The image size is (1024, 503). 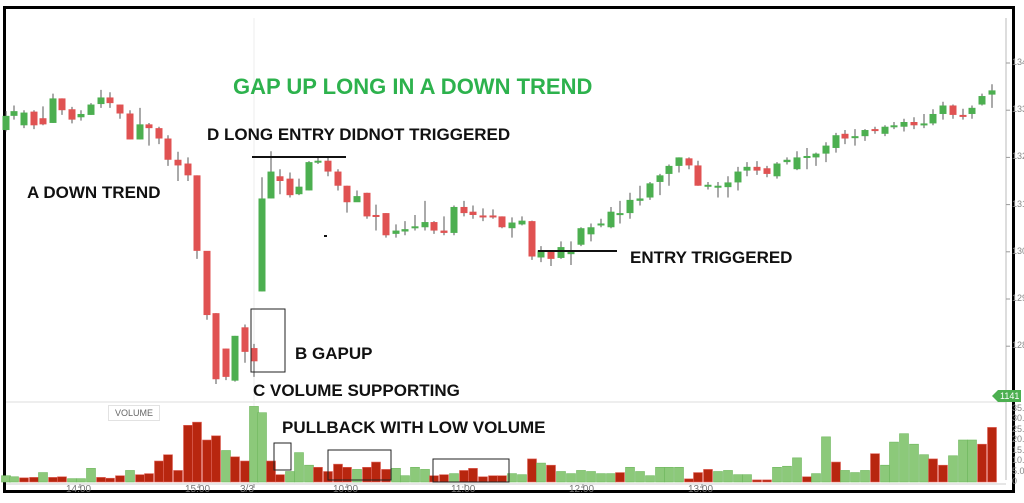 I want to click on last-price-tag: 1141, so click(x=1007, y=396).